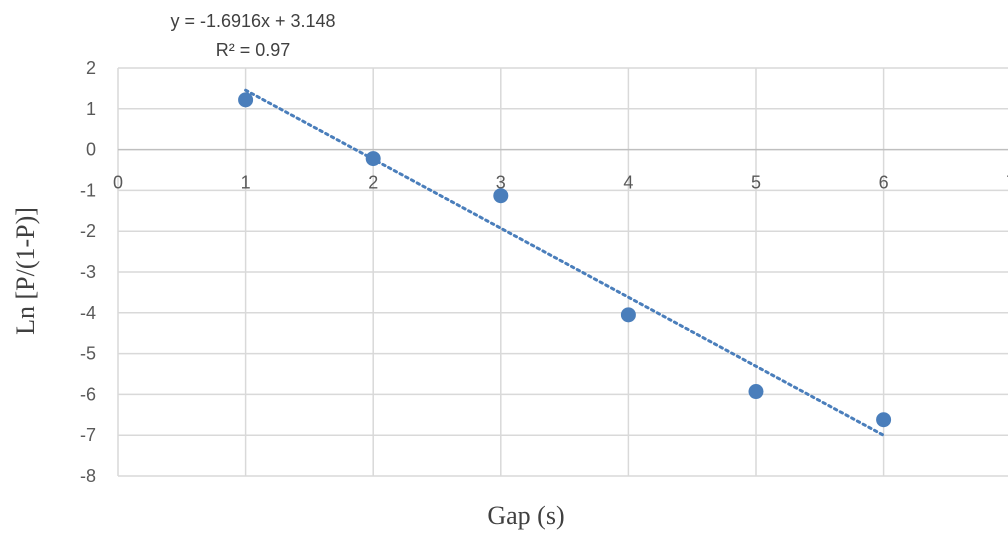 The image size is (1008, 534). Describe the element at coordinates (252, 21) in the screenshot. I see `trendline-equation: y = -1.6916x + 3.148` at that location.